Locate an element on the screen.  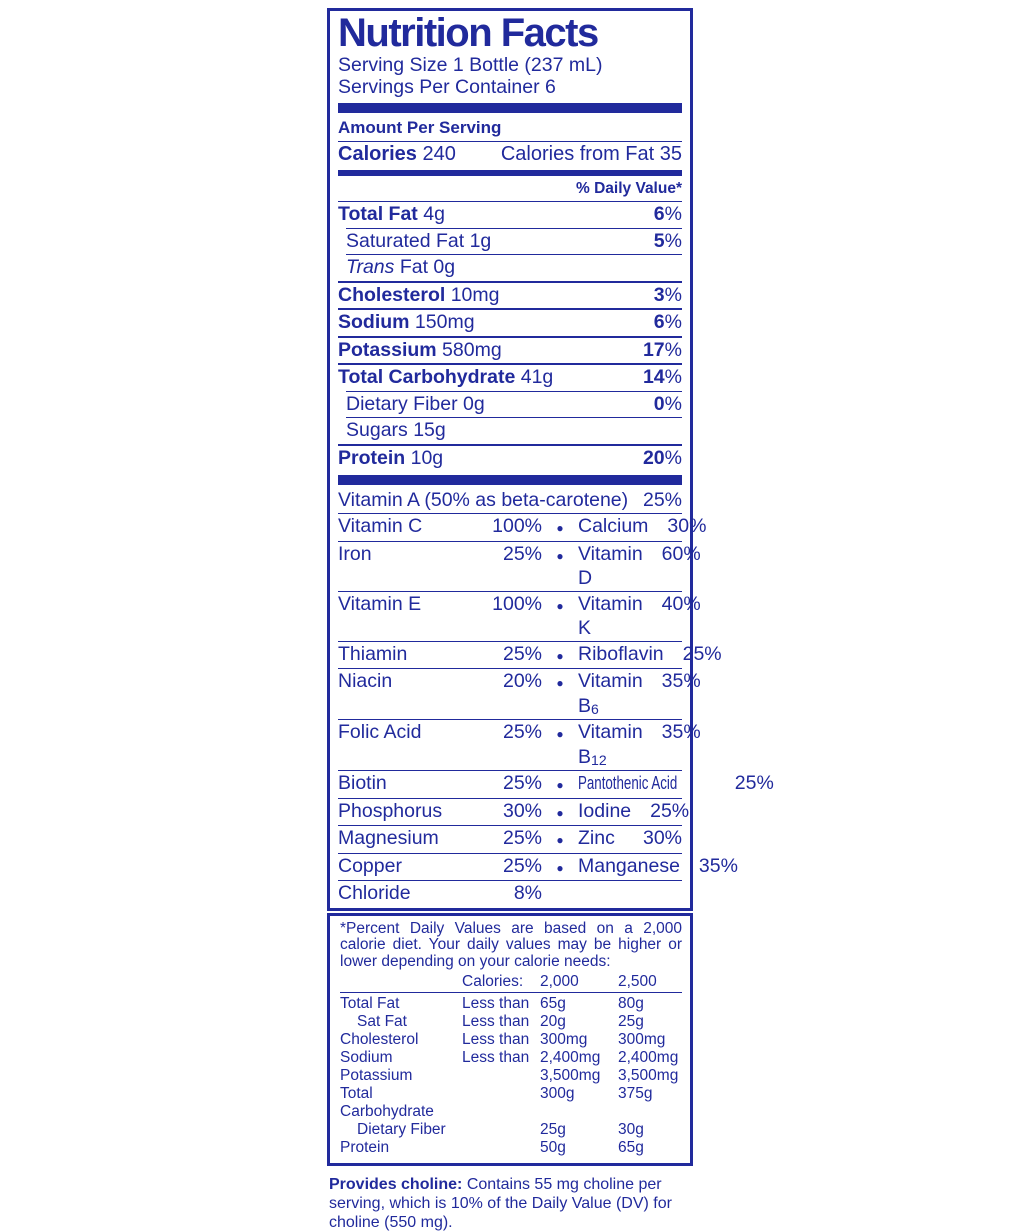
servings-per-container: Servings Per Container 6 is located at coordinates (447, 87).